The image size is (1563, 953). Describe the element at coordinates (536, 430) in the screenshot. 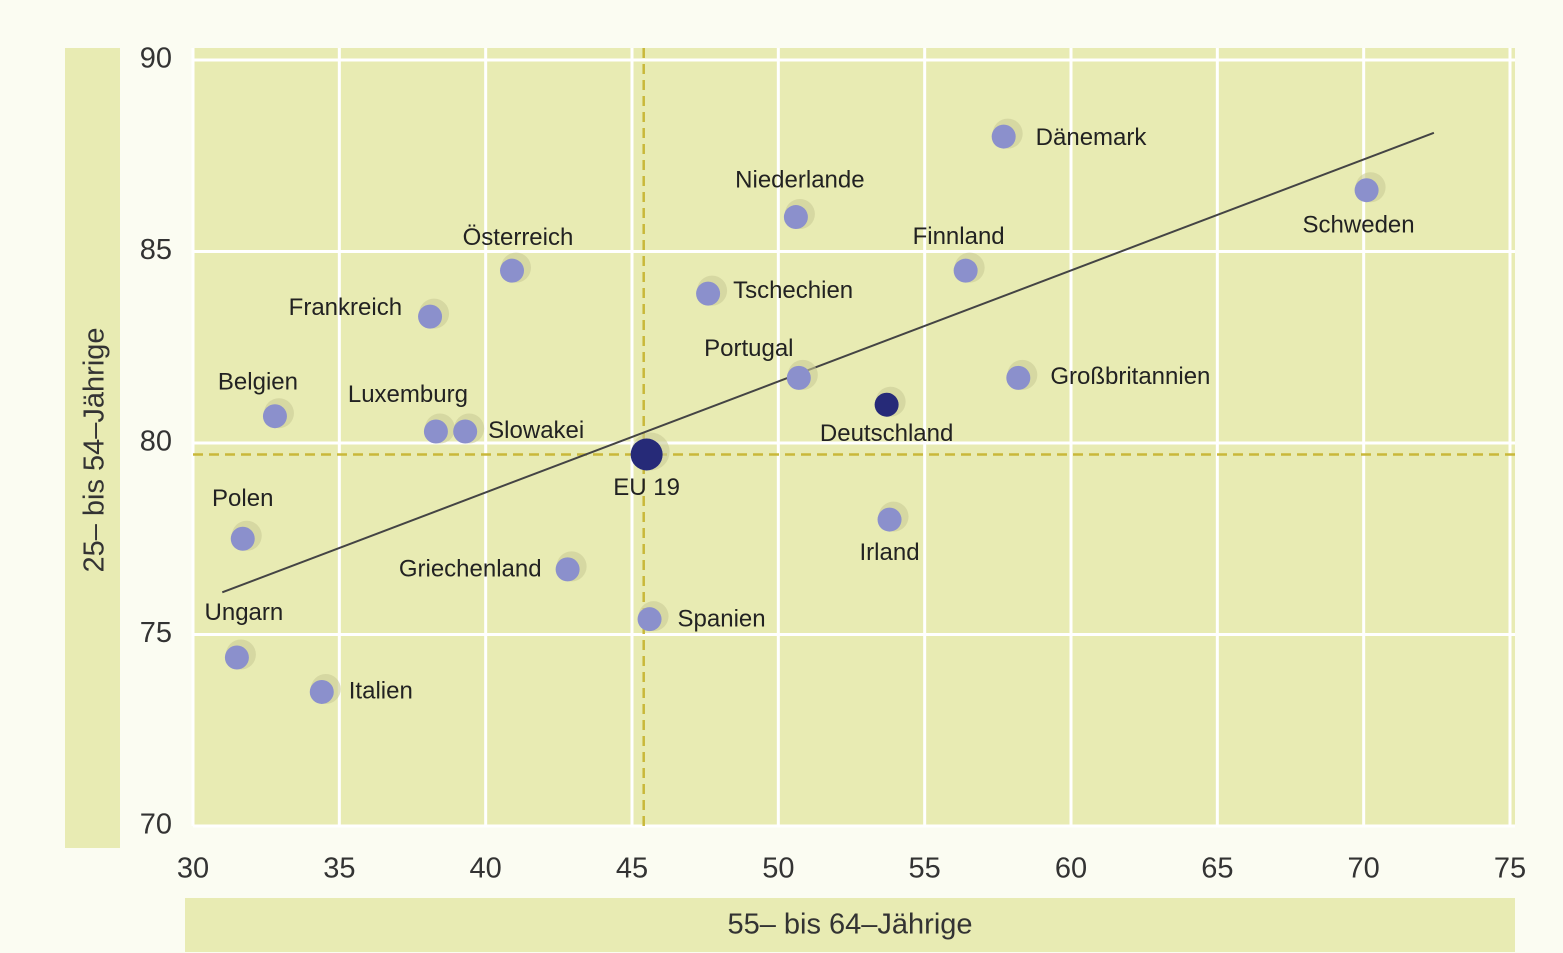

I see `point-label: Slowakei` at that location.